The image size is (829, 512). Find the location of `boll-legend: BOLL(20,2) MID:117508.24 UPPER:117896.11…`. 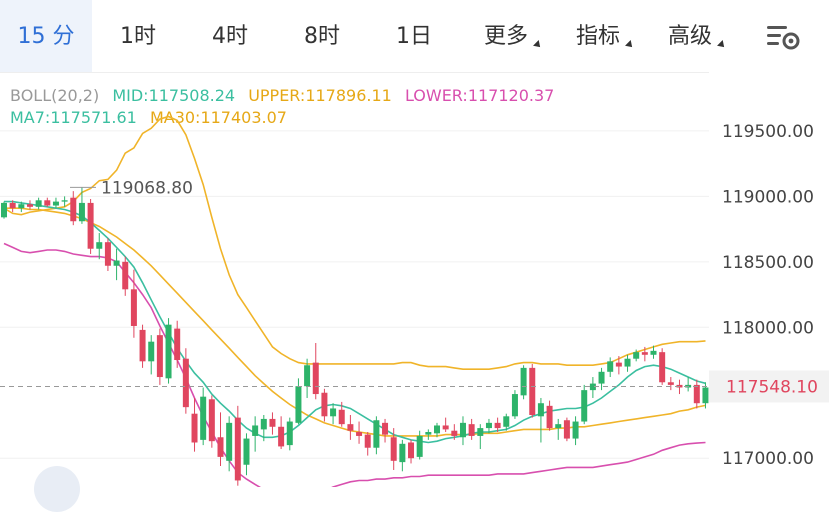

boll-legend: BOLL(20,2) MID:117508.24 UPPER:117896.11… is located at coordinates (286, 95).